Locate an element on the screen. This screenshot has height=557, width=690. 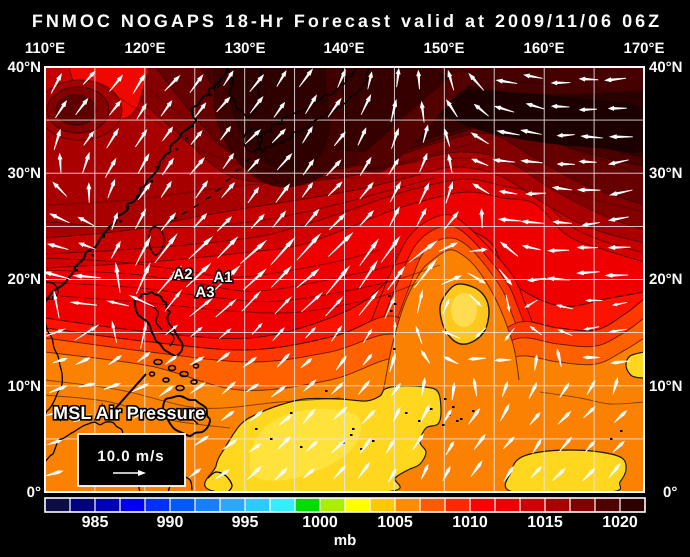
svg-text: A1 is located at coordinates (222, 277).